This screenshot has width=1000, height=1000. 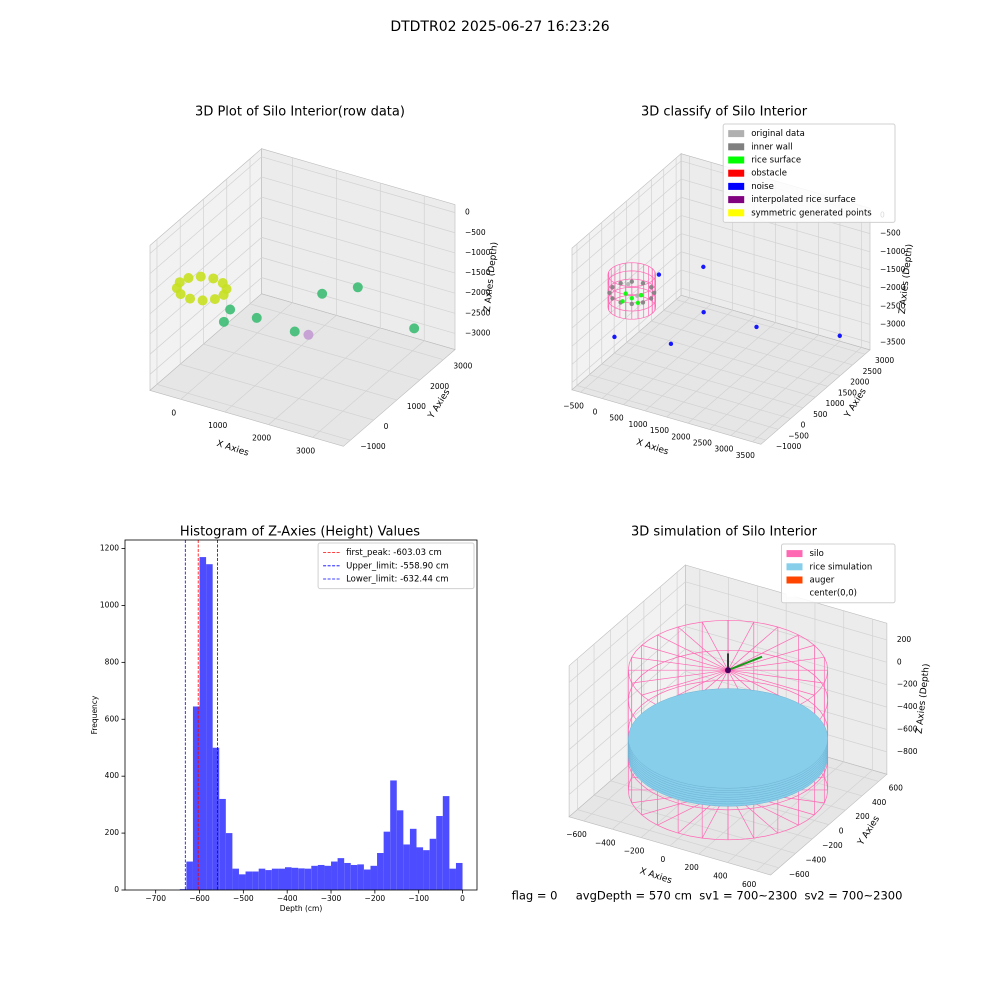 I want to click on x-tick-label: 2500, so click(x=702, y=442).